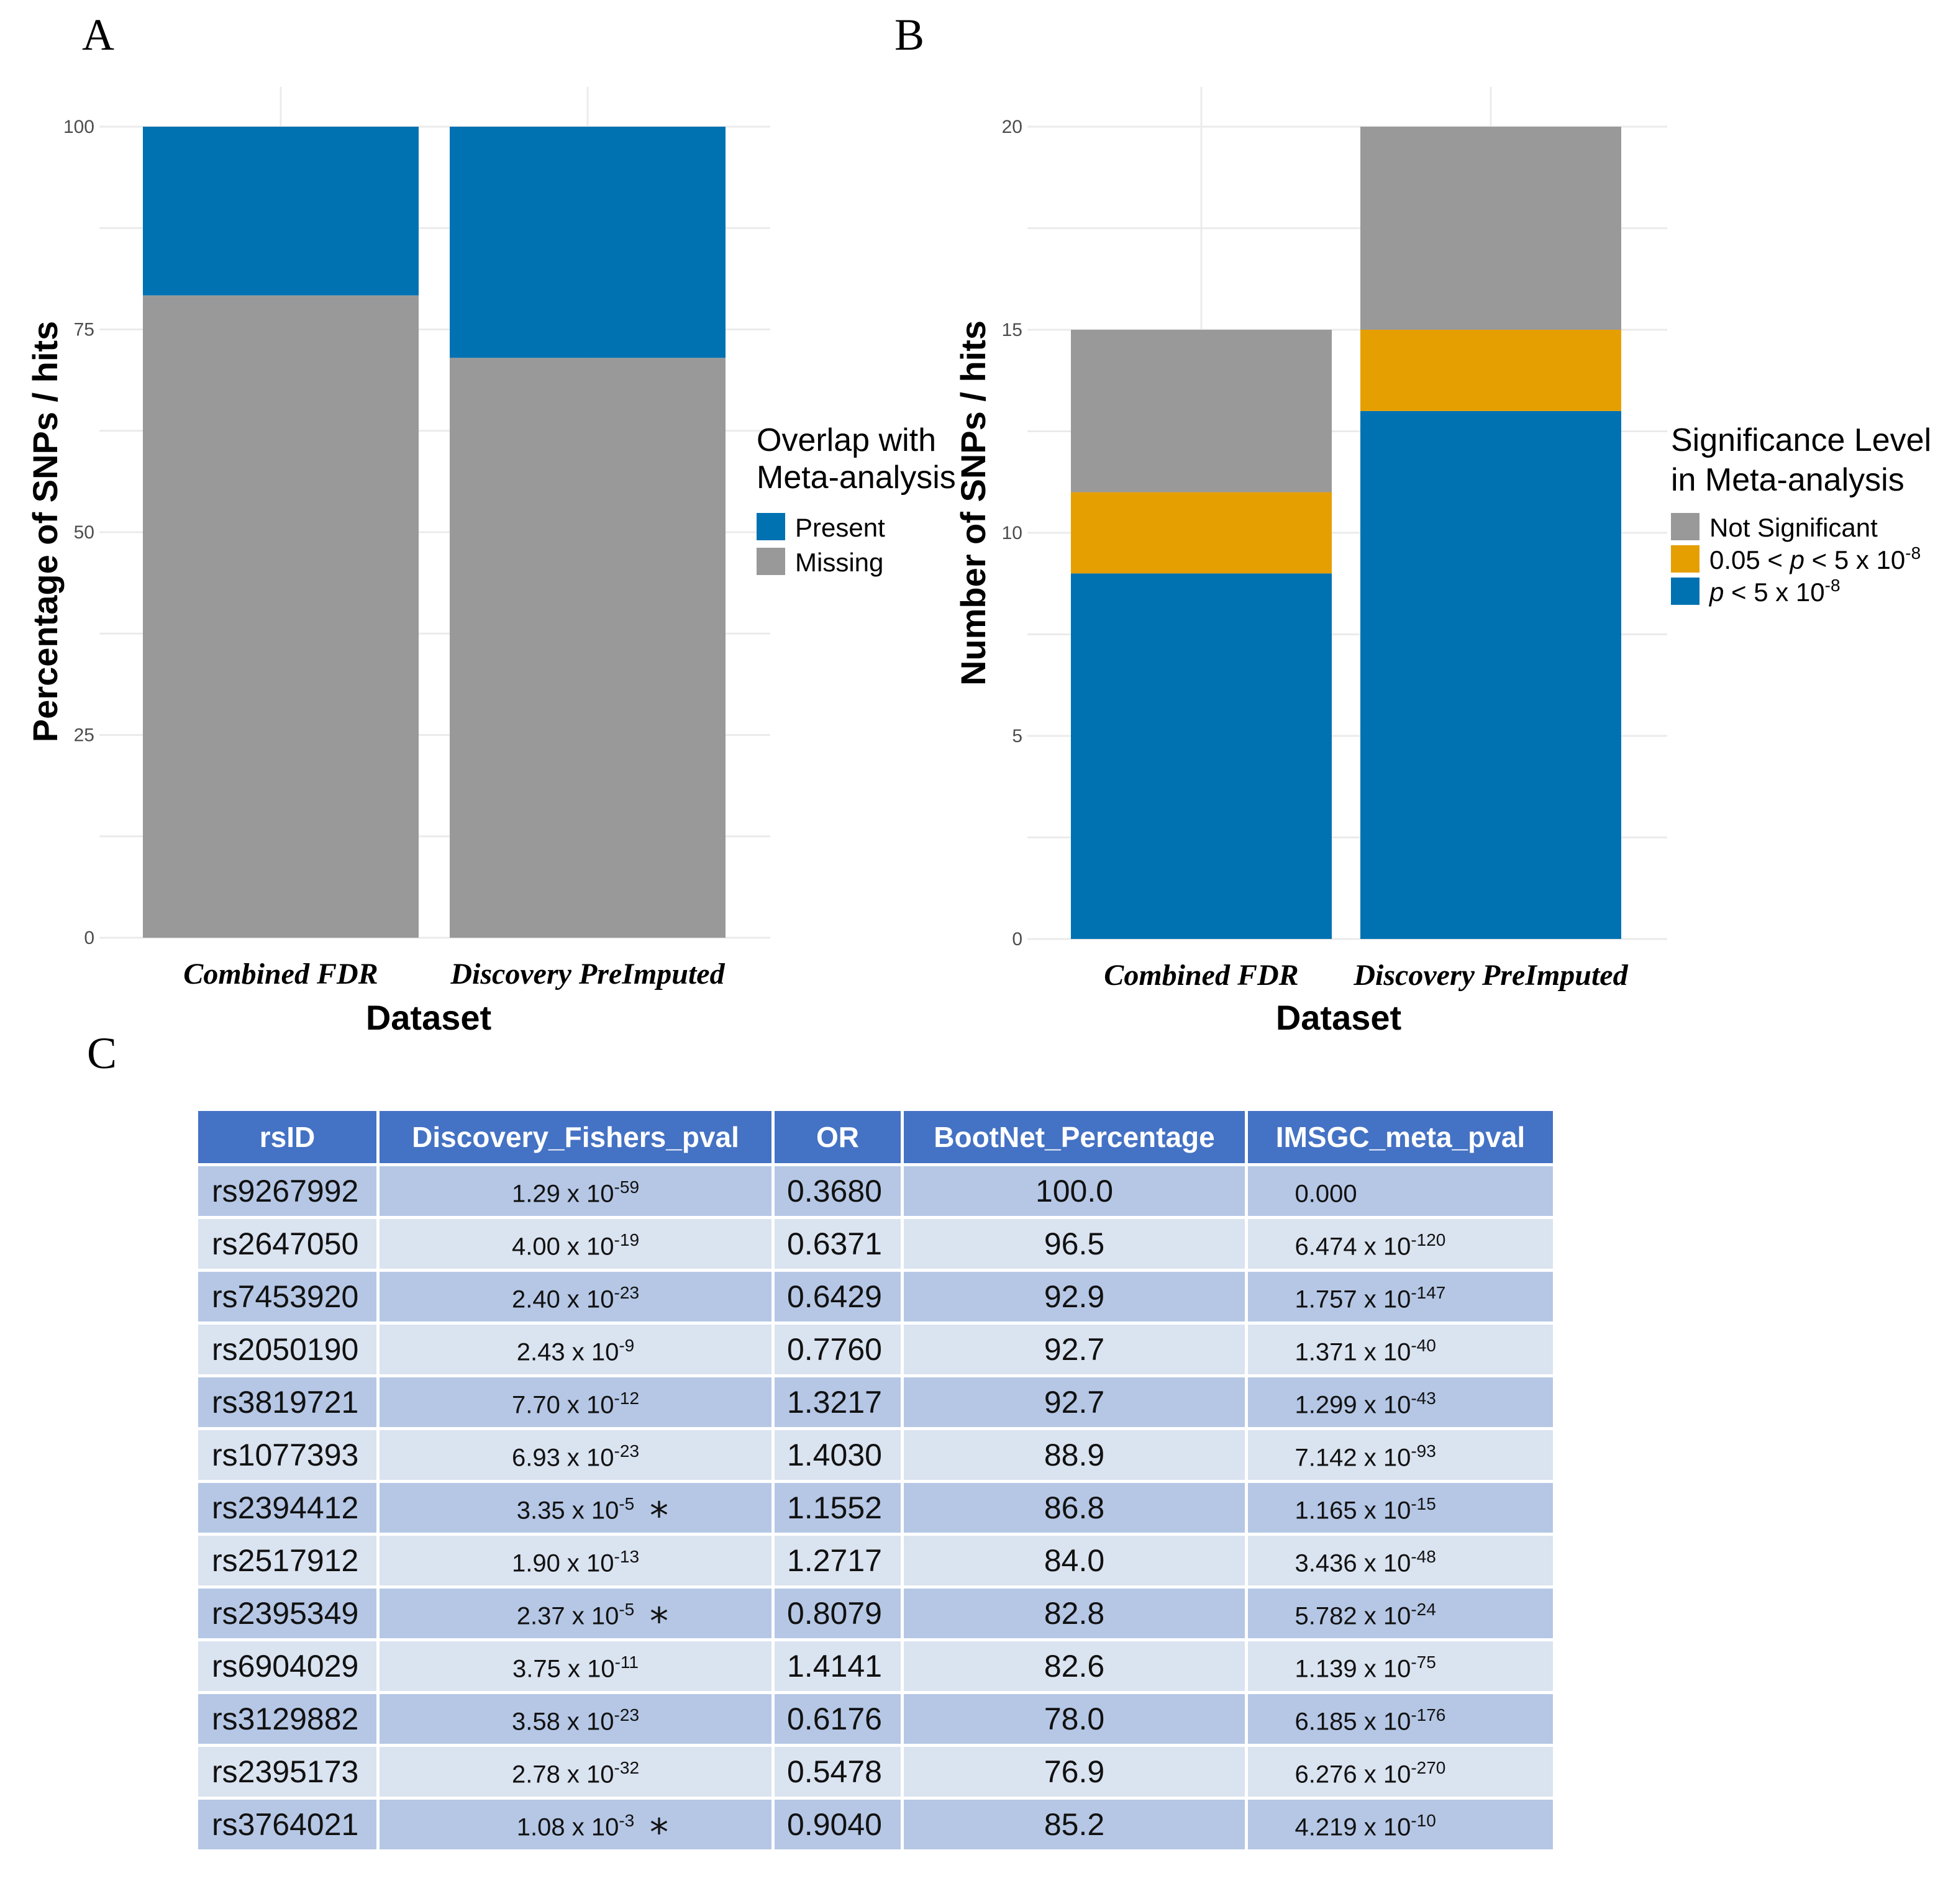  I want to click on discovery-pval-exponent: -59, so click(627, 1187).